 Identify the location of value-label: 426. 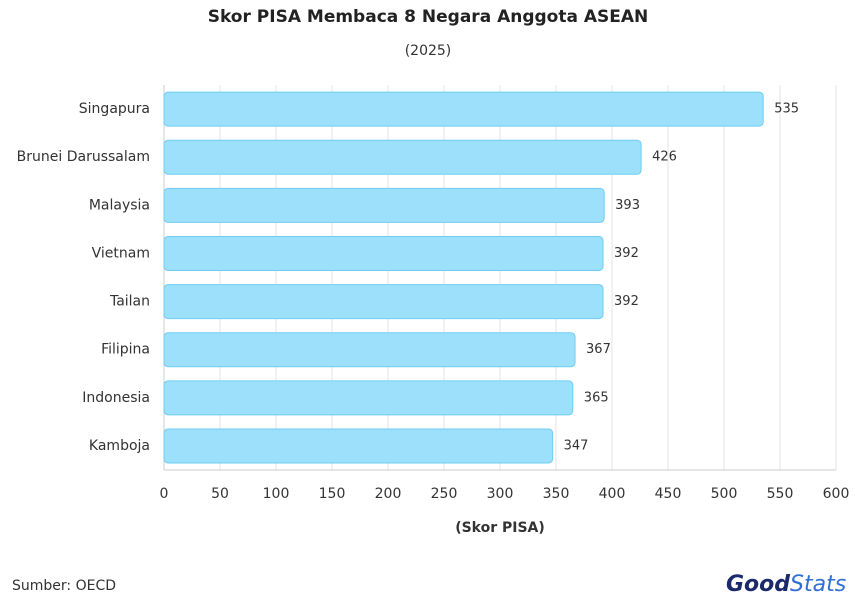
(664, 157).